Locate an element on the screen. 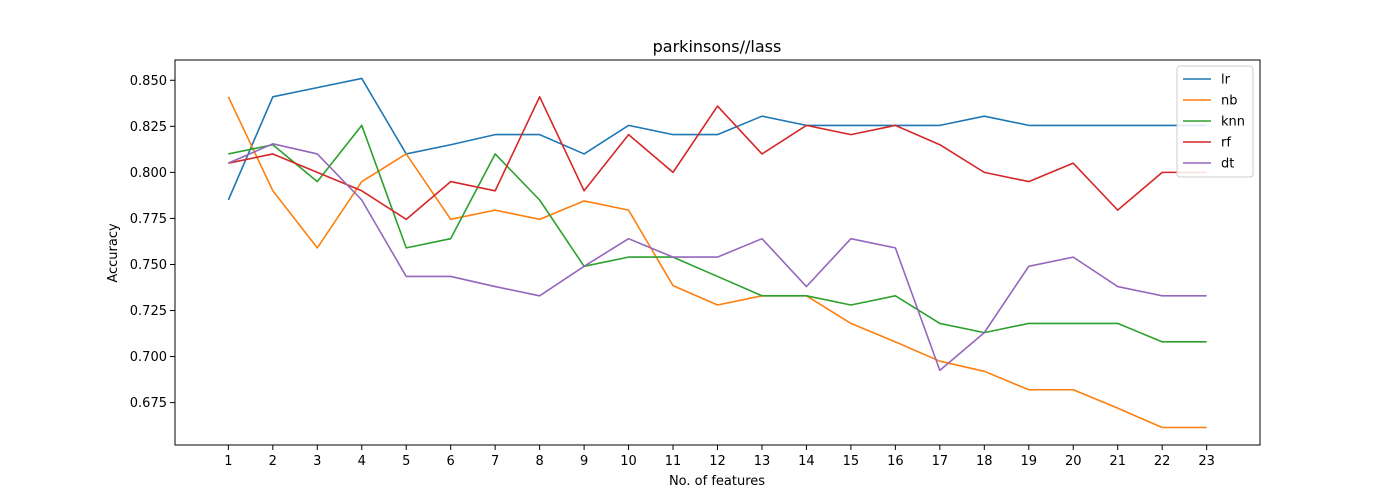 Image resolution: width=1400 pixels, height=500 pixels. legend-label-nb: nb is located at coordinates (1229, 101).